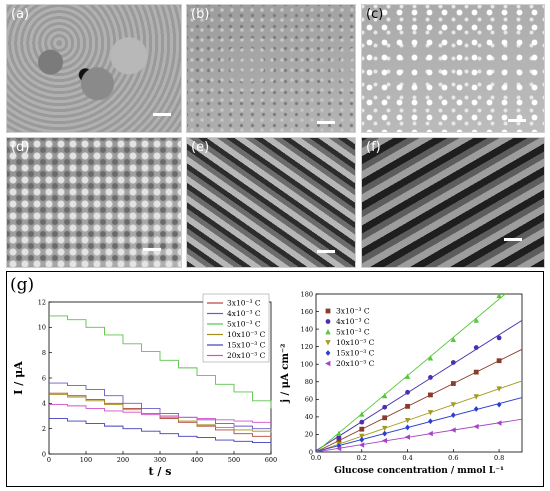  I want to click on y-axis-title: j / μA cm⁻², so click(285, 373).